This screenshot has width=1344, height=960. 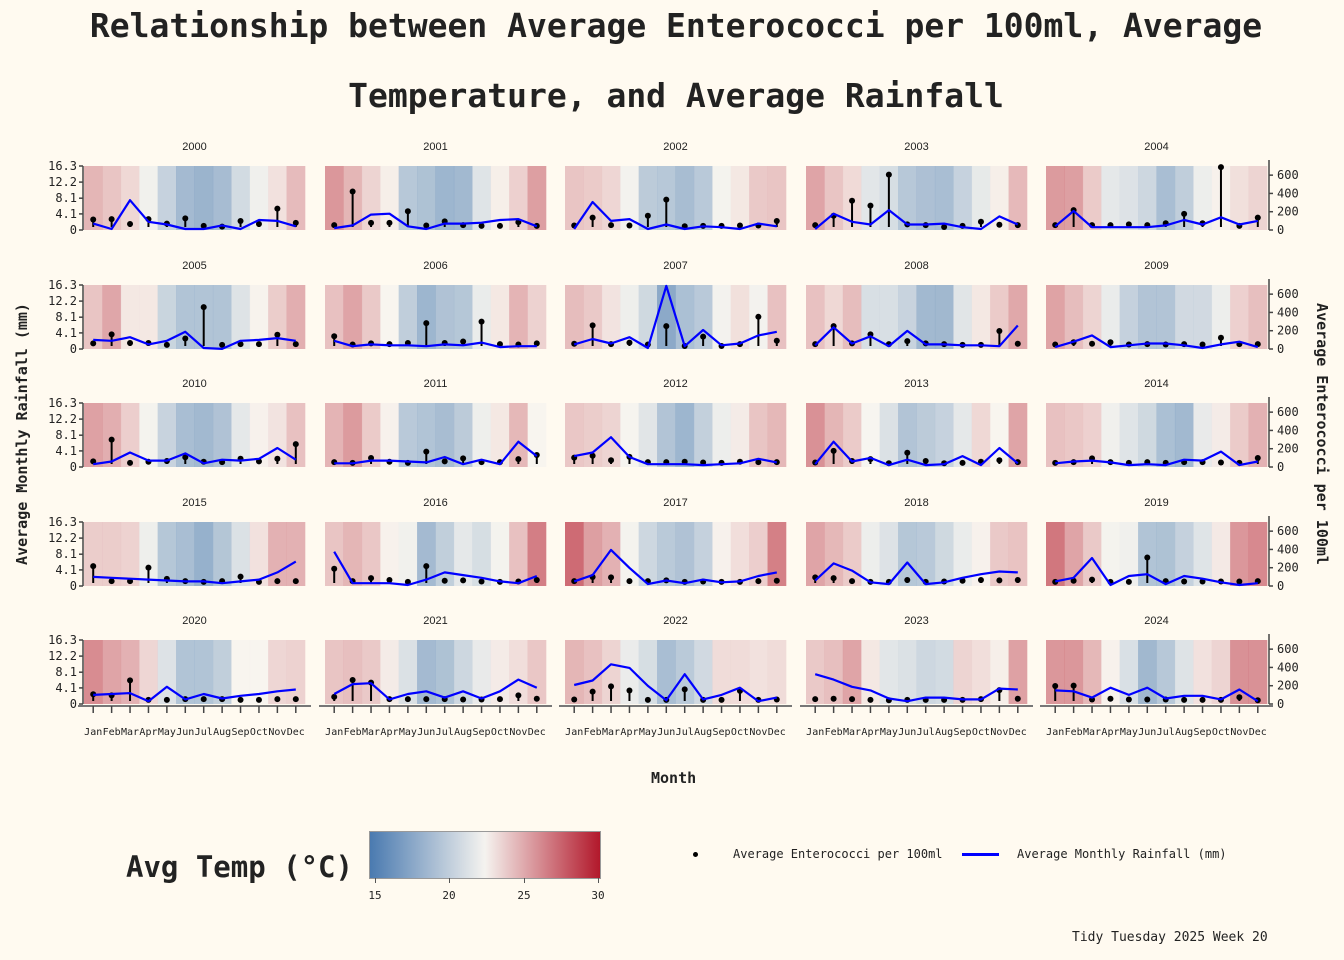 What do you see at coordinates (66, 317) in the screenshot?
I see `y-tick-label-left: 8.1` at bounding box center [66, 317].